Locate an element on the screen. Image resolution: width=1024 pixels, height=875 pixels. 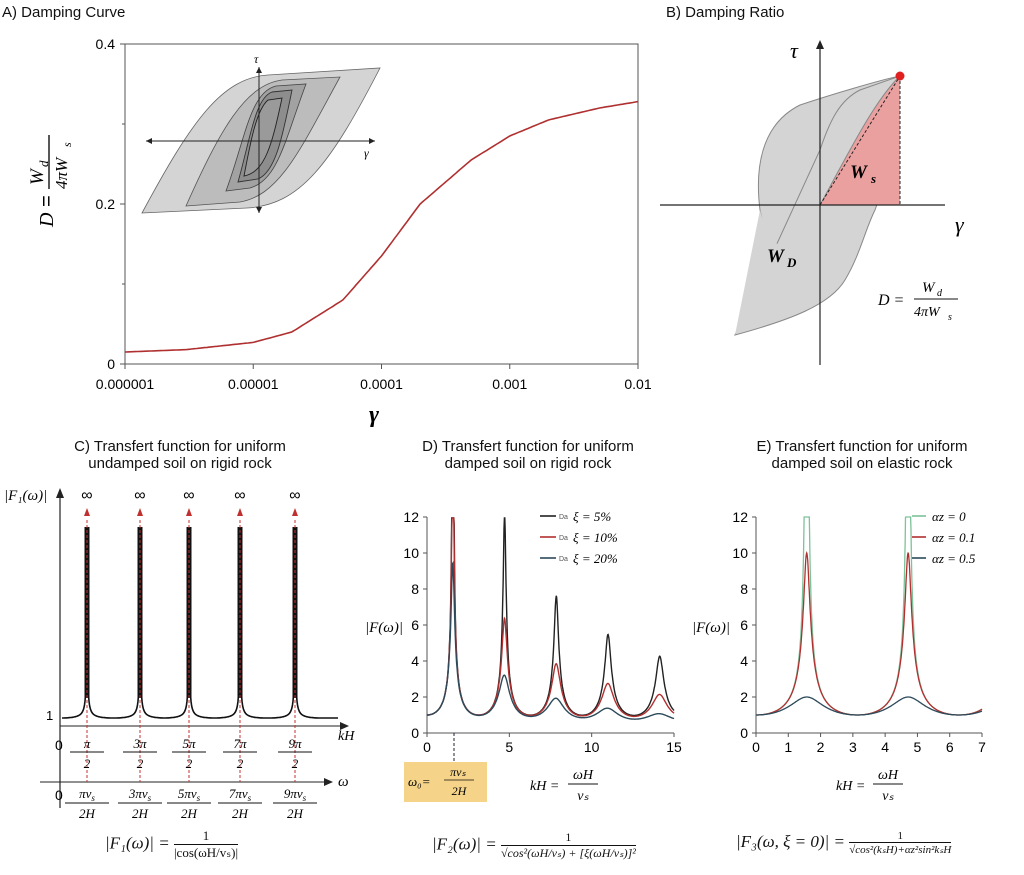
panel-c-formula: |F₁(ω)| = 1 |cos(ωH/vₛ)| is located at coordinates (172, 844).